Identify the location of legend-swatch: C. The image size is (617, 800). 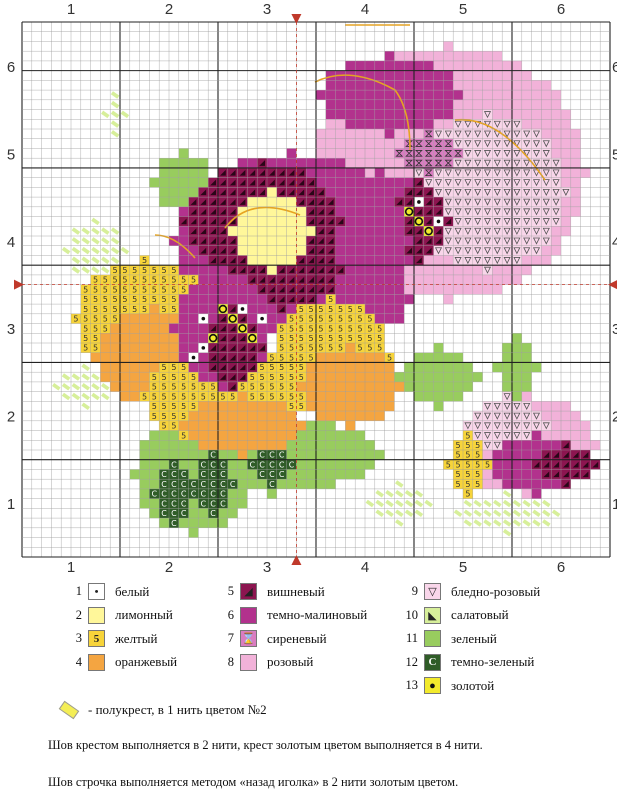
(432, 662).